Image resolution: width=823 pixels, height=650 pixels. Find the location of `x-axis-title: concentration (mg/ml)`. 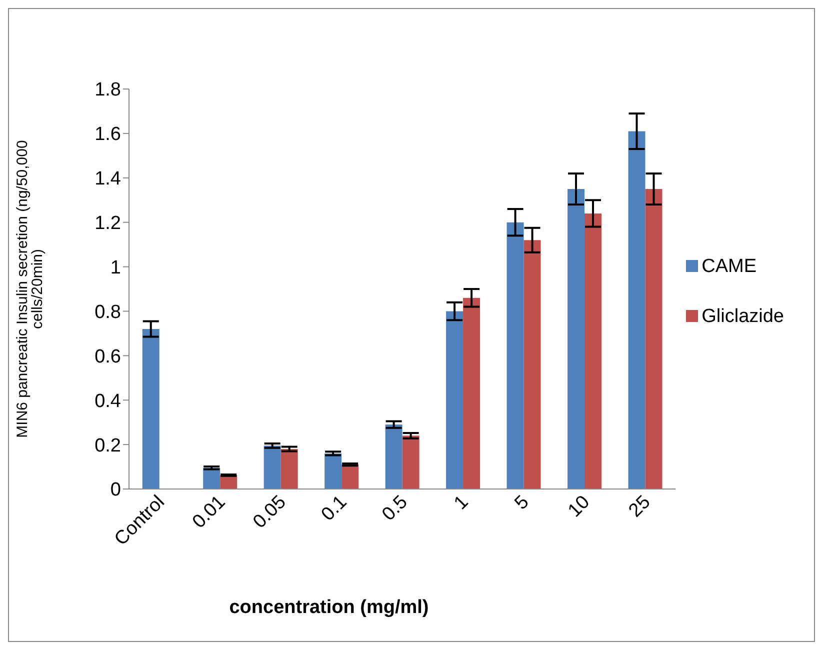

x-axis-title: concentration (mg/ml) is located at coordinates (329, 608).